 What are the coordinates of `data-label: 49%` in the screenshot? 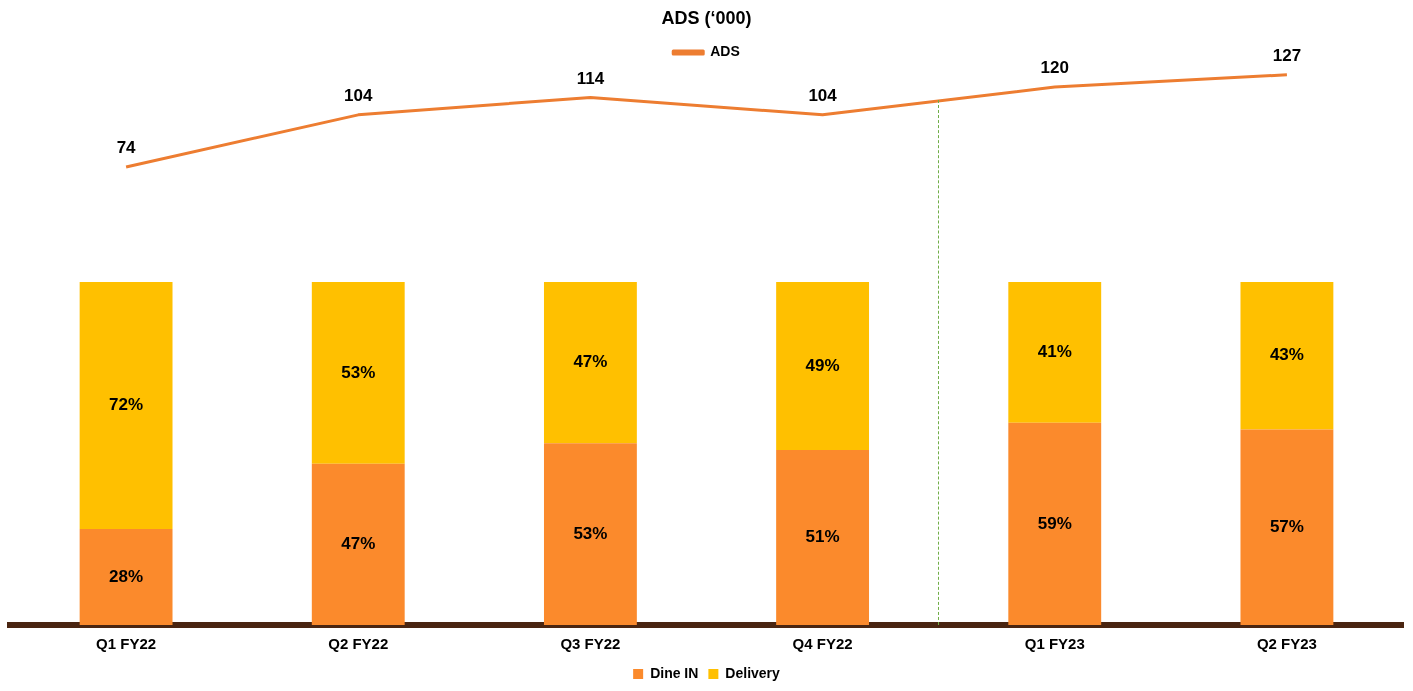 It's located at (822, 365).